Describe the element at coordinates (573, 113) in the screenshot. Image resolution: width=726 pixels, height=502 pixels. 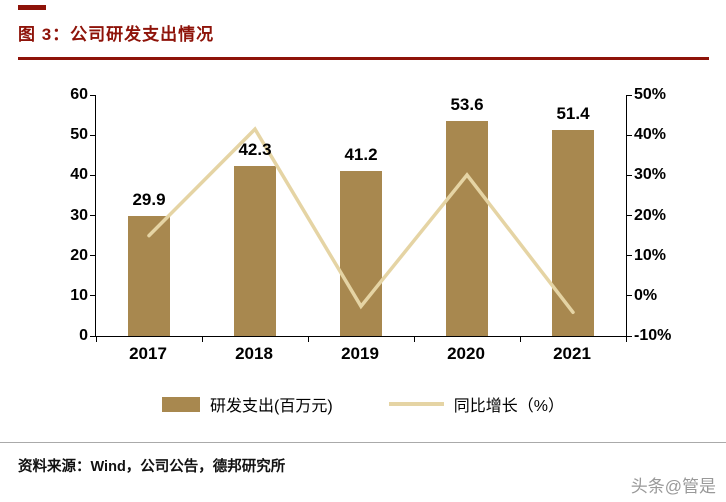
I see `bar-value-label: 51.4` at that location.